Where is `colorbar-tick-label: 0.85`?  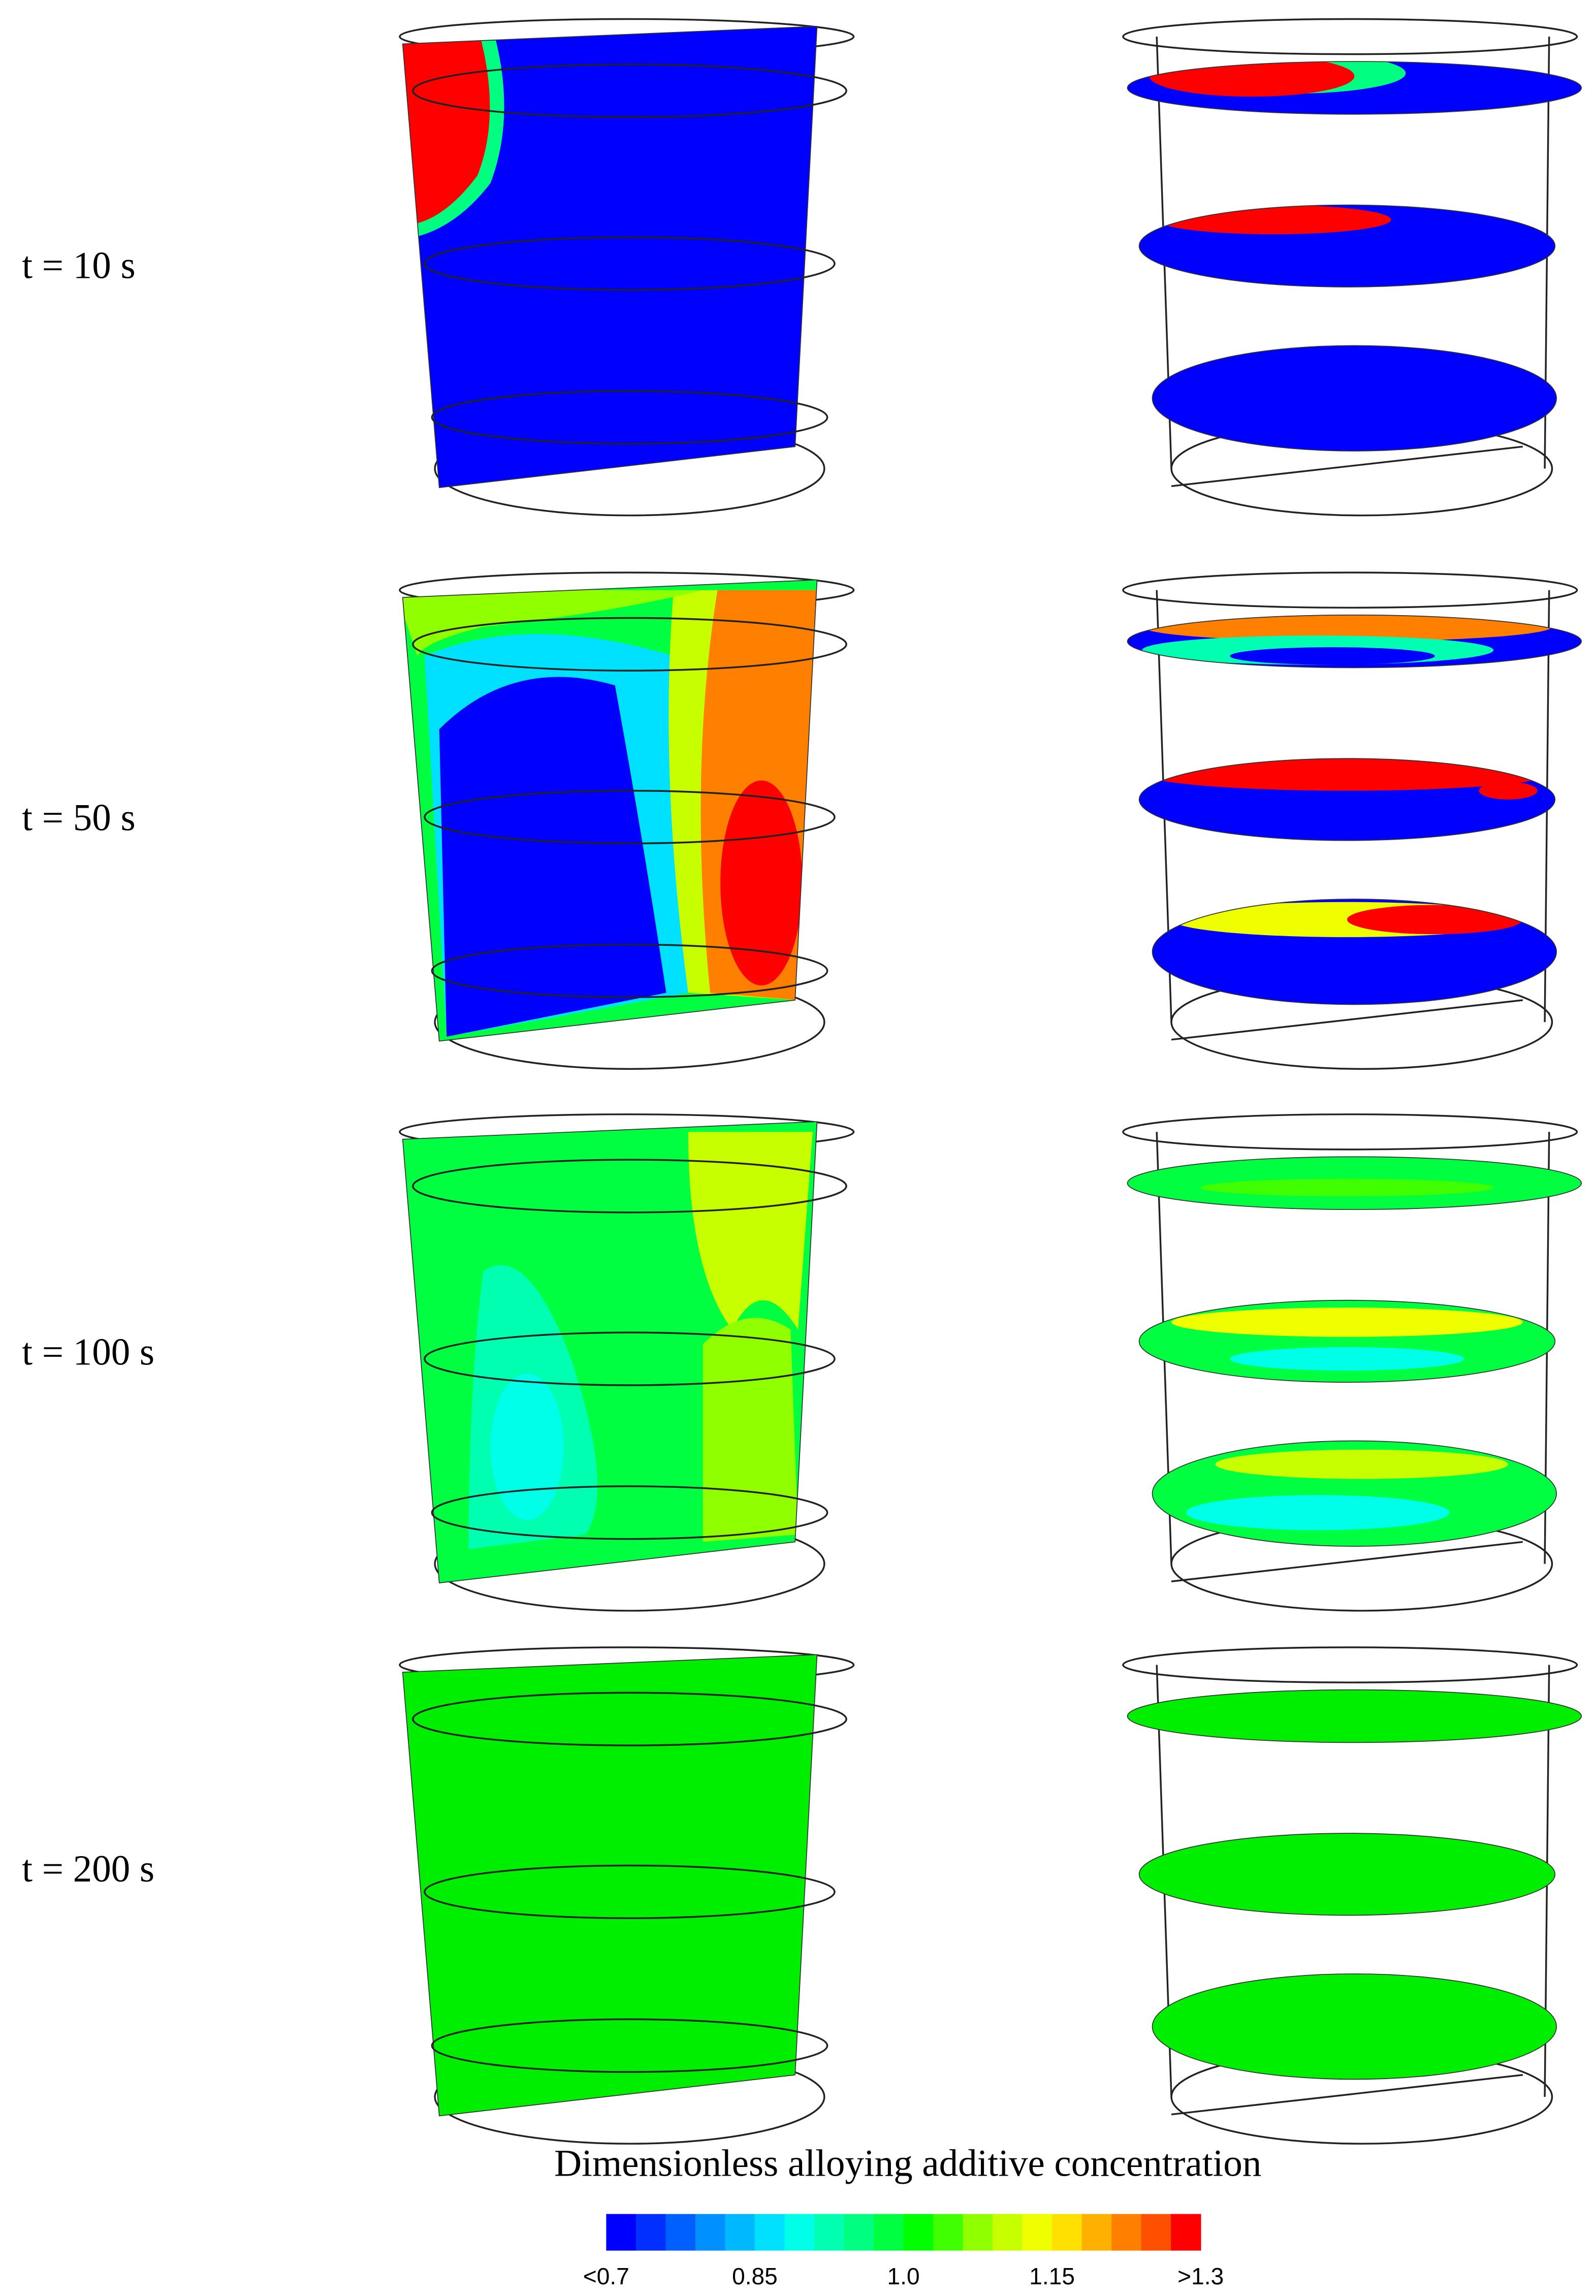 colorbar-tick-label: 0.85 is located at coordinates (755, 2276).